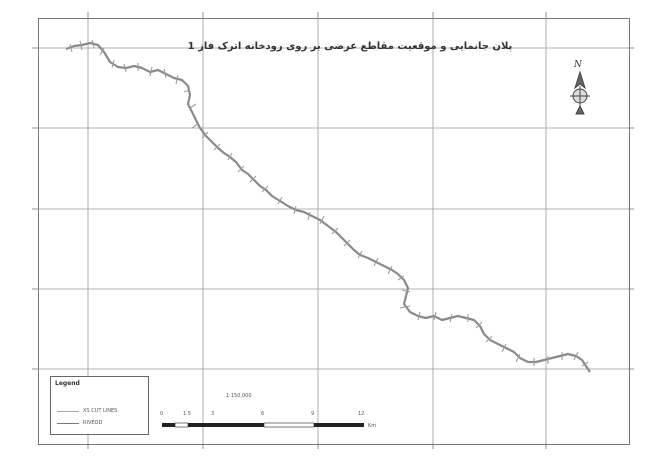 This screenshot has height=470, width=662. What do you see at coordinates (372, 426) in the screenshot?
I see `scale-unit: Km` at bounding box center [372, 426].